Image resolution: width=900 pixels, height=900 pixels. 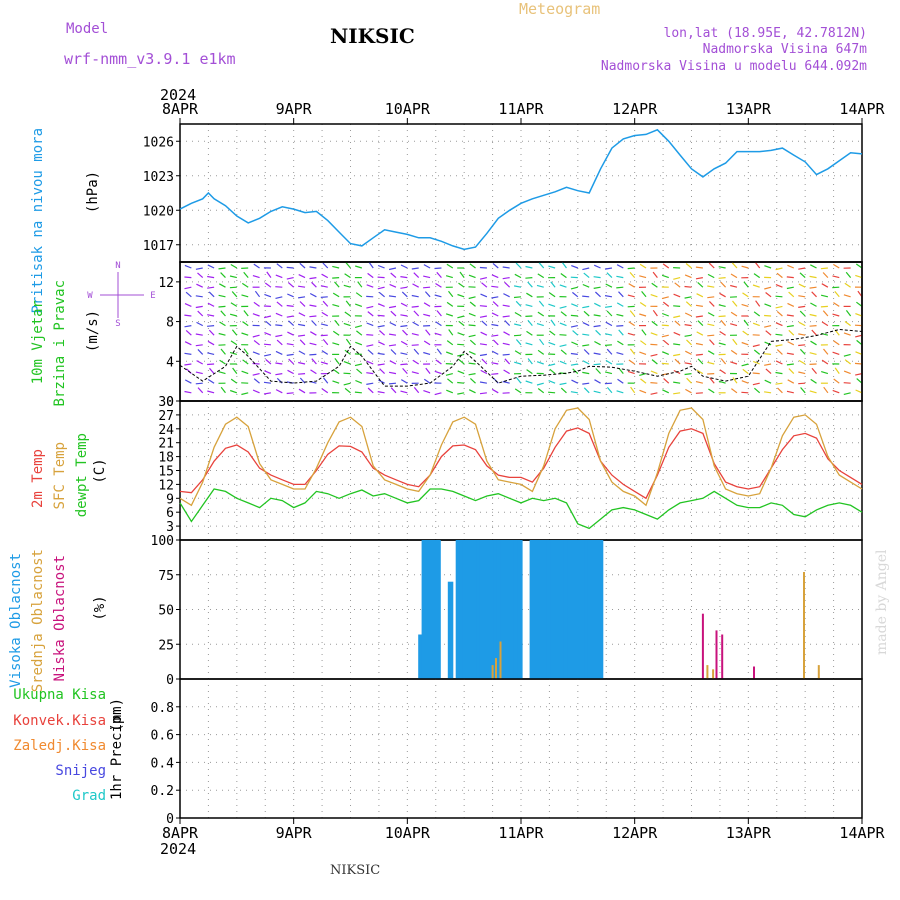 I want to click on station-title: NIKSIC, so click(x=372, y=36).